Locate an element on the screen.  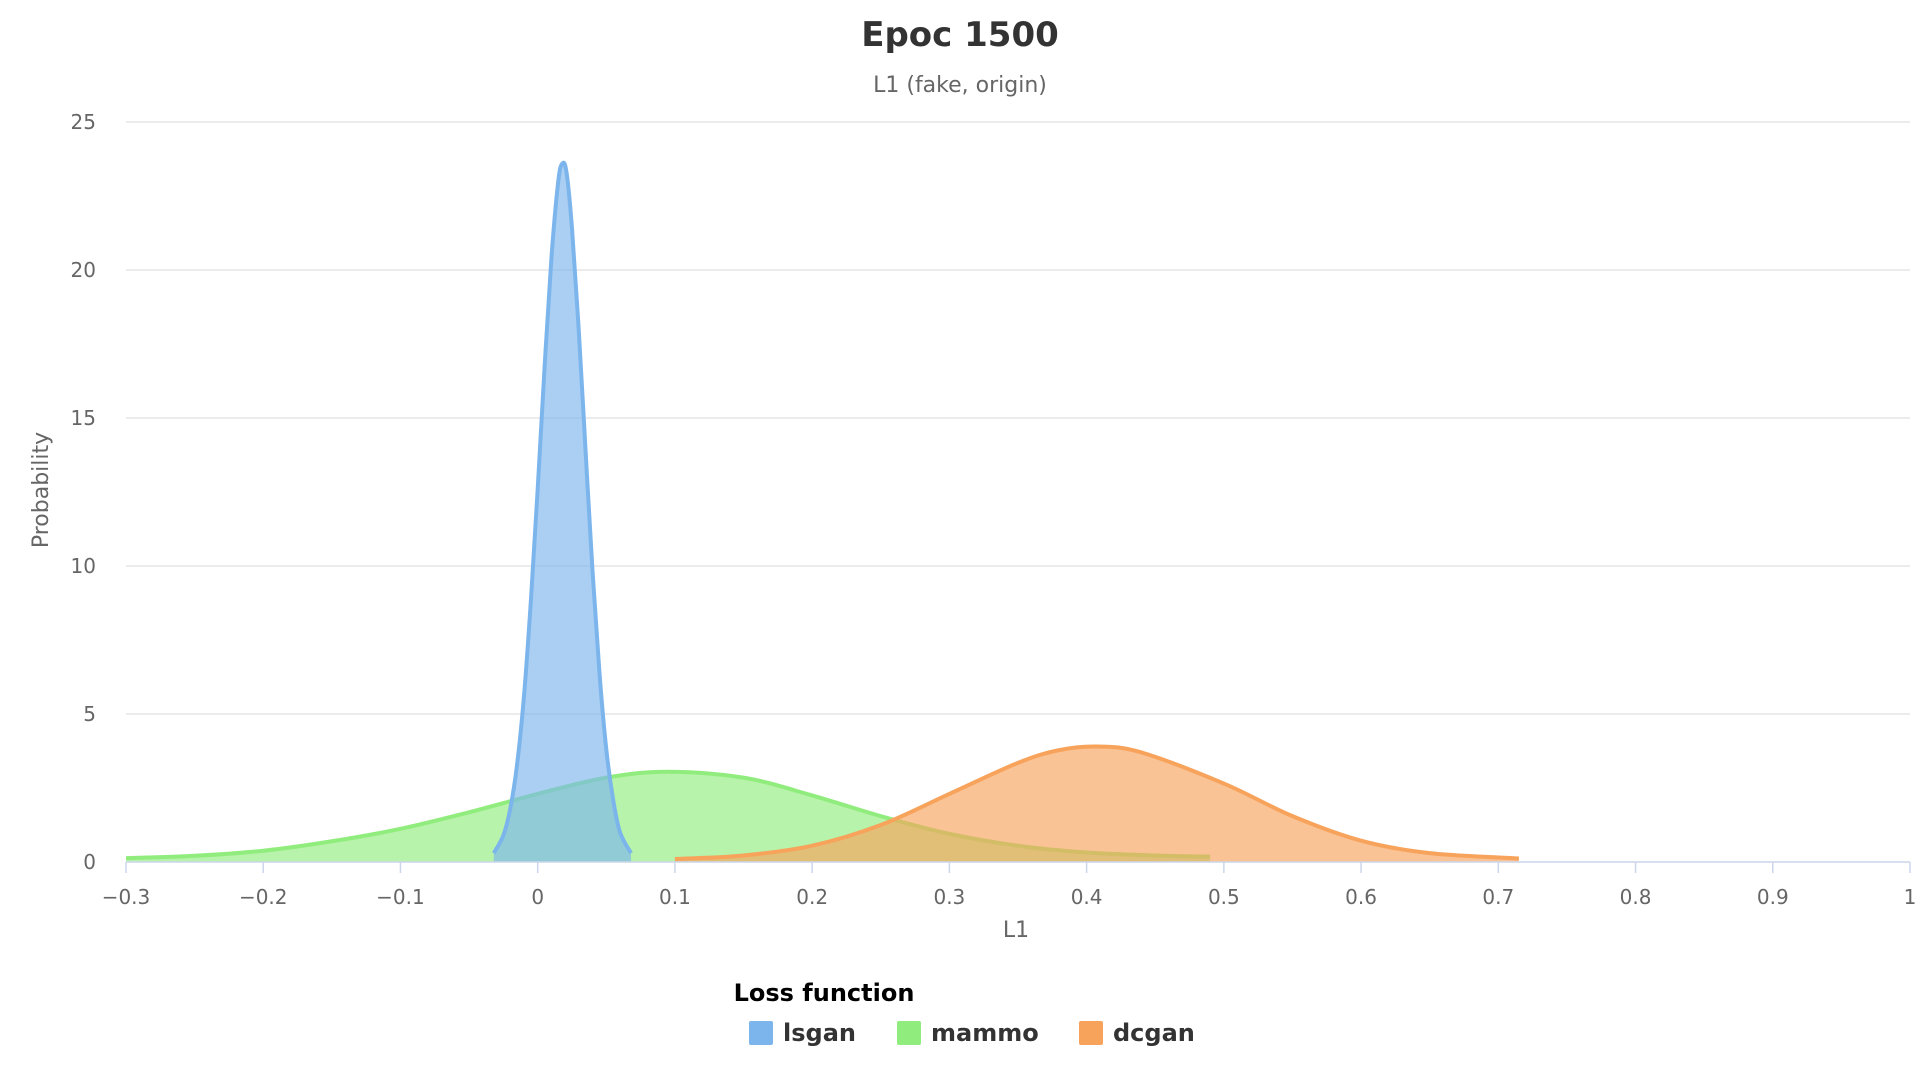
series-line-dcgan is located at coordinates (1097, 803).